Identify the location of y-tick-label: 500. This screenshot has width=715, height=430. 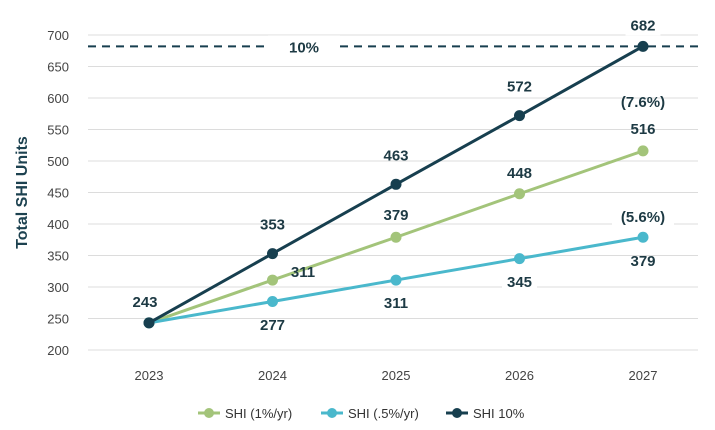
(58, 161).